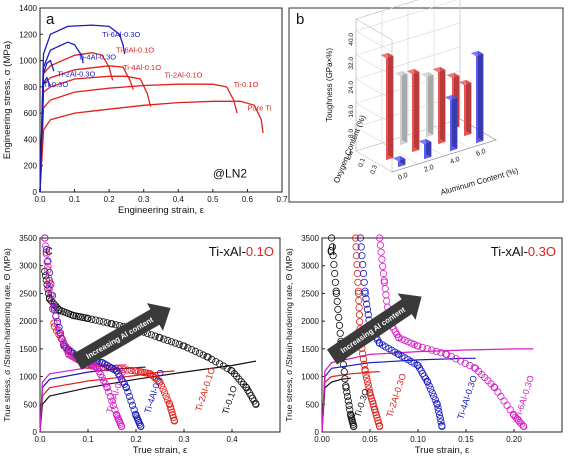 This screenshot has height=460, width=568. I want to click on panel-a-ytick-label: 400, so click(31, 139).